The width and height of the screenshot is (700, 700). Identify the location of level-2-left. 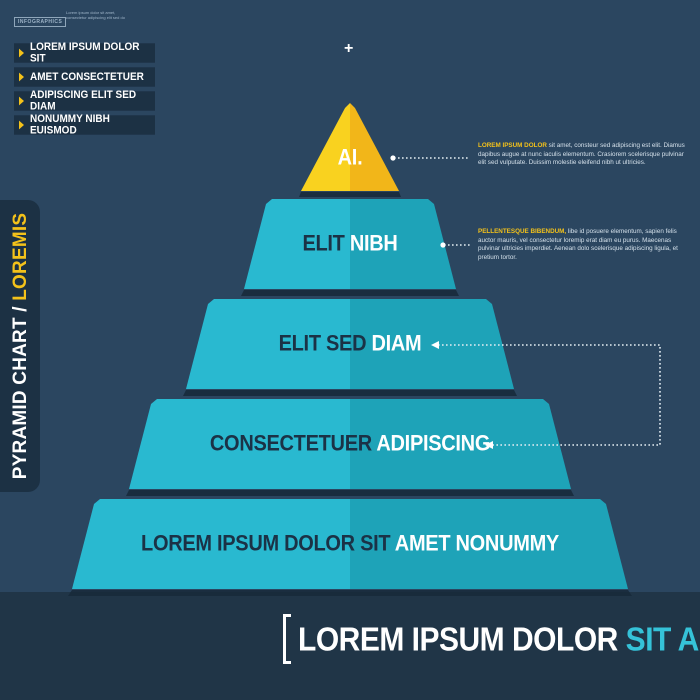
(297, 244).